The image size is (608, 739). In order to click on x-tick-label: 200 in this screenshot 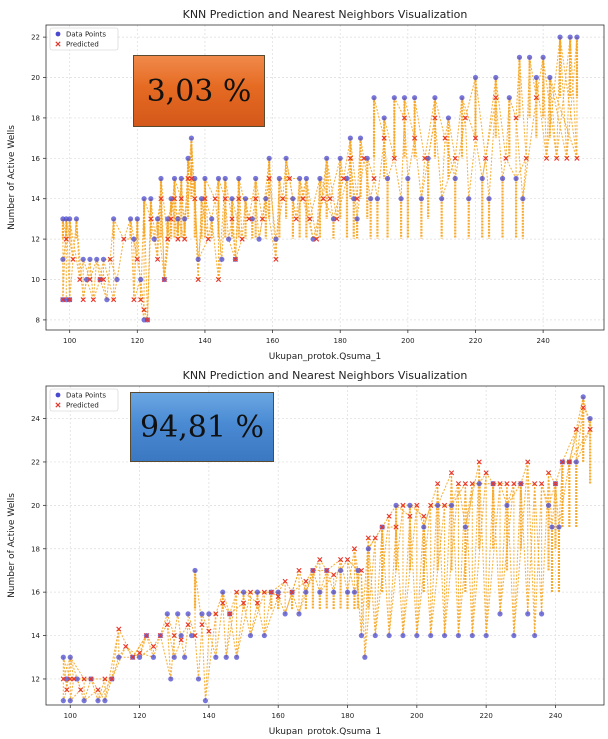, I will do `click(407, 341)`.